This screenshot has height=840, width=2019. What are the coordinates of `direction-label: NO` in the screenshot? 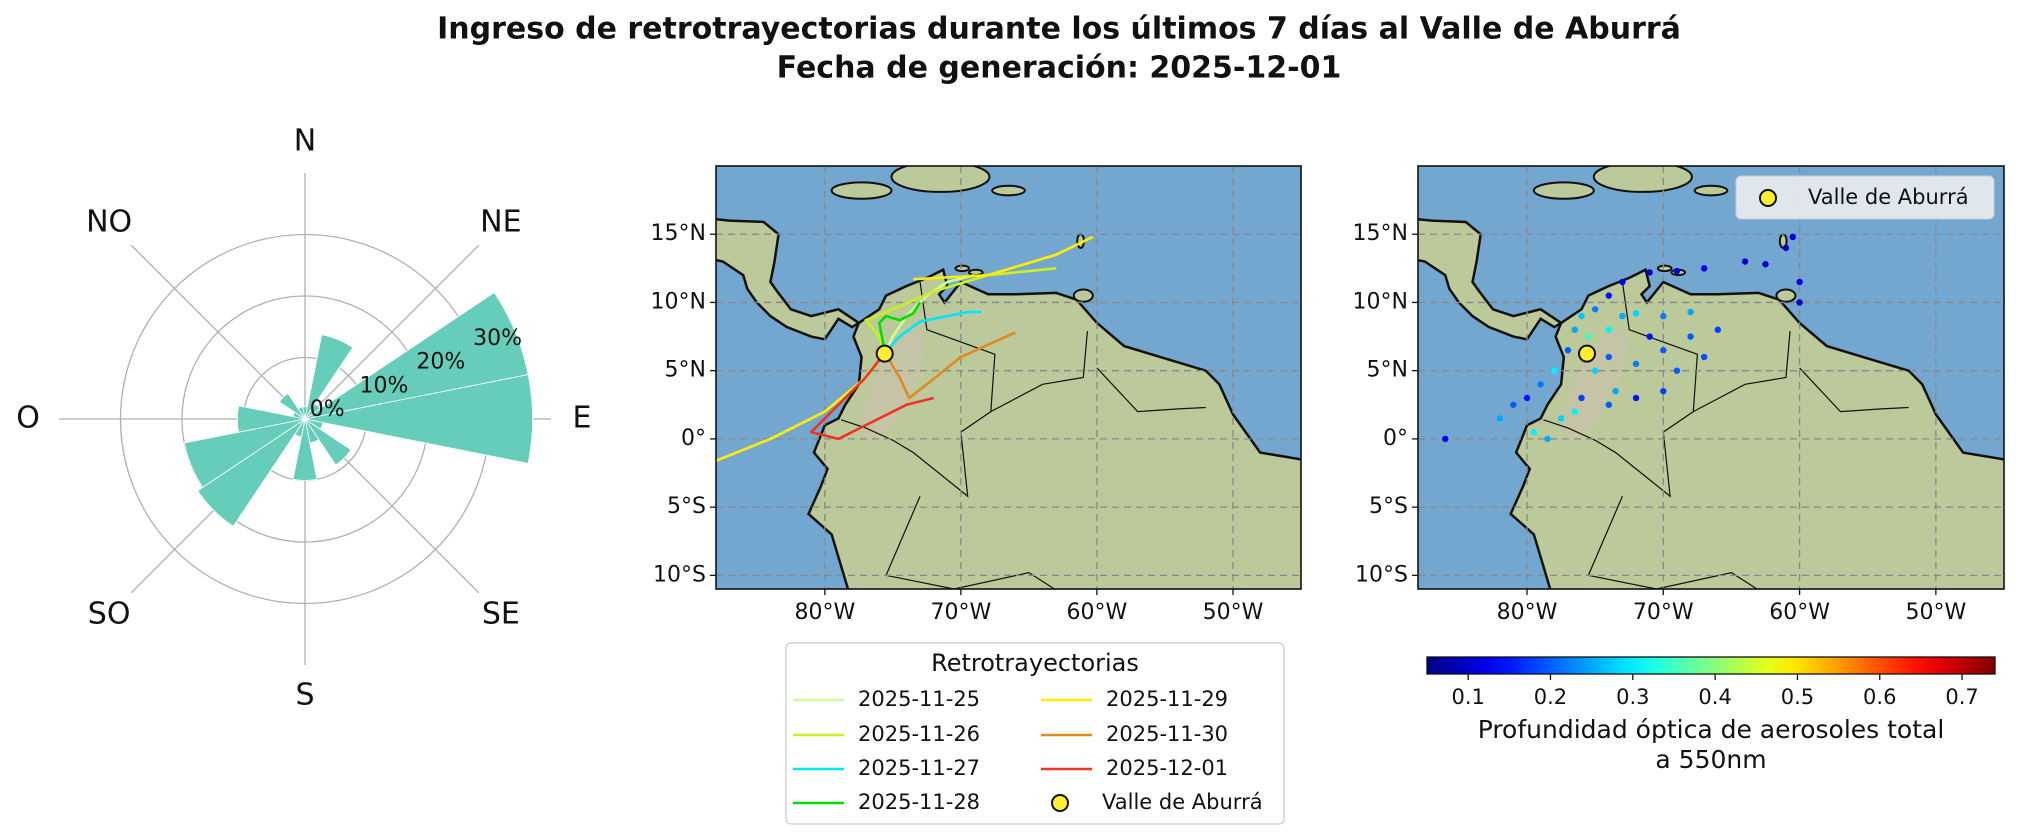 It's located at (109, 222).